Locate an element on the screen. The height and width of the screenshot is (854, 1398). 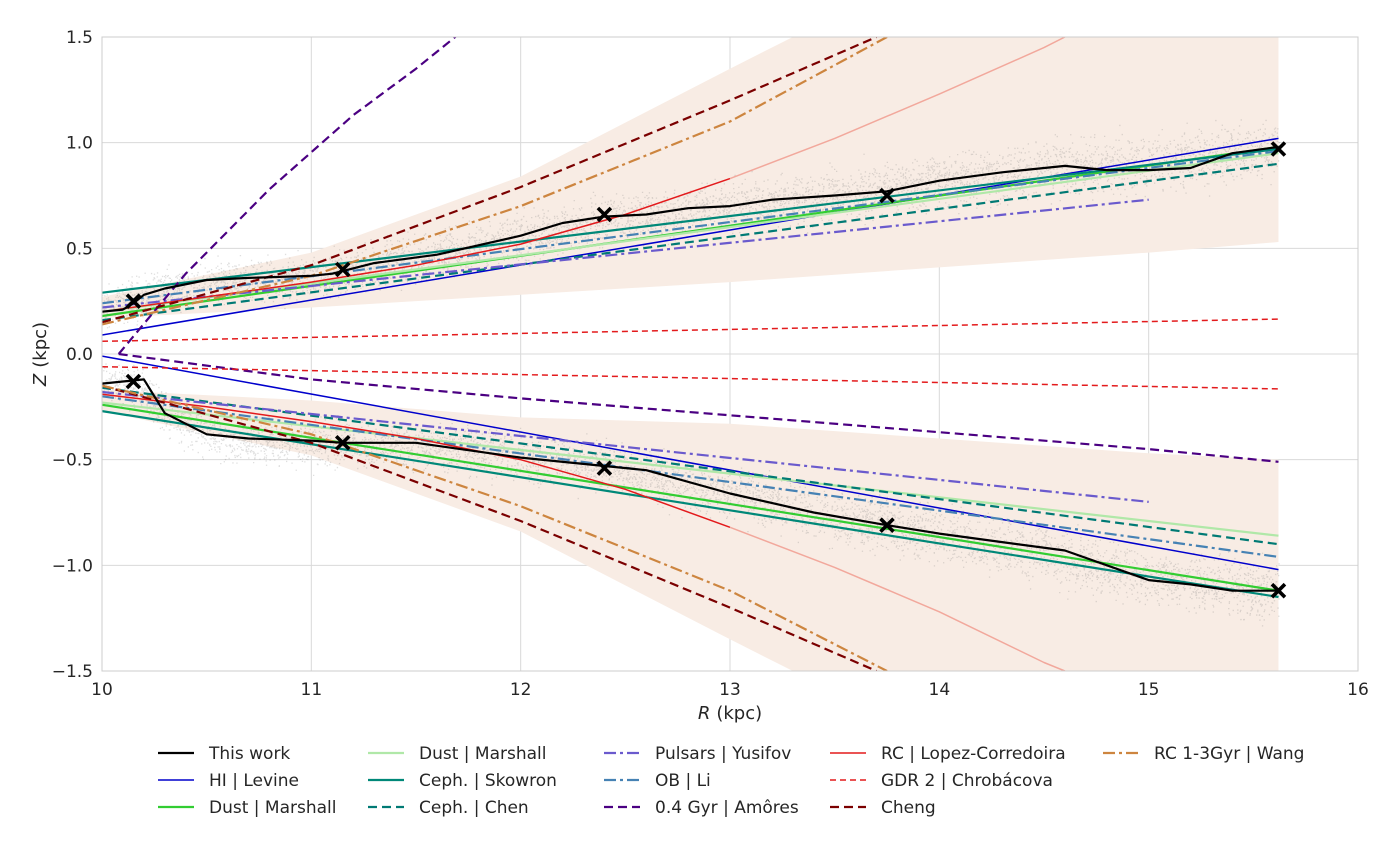
x-tick-label: 13 is located at coordinates (730, 690).